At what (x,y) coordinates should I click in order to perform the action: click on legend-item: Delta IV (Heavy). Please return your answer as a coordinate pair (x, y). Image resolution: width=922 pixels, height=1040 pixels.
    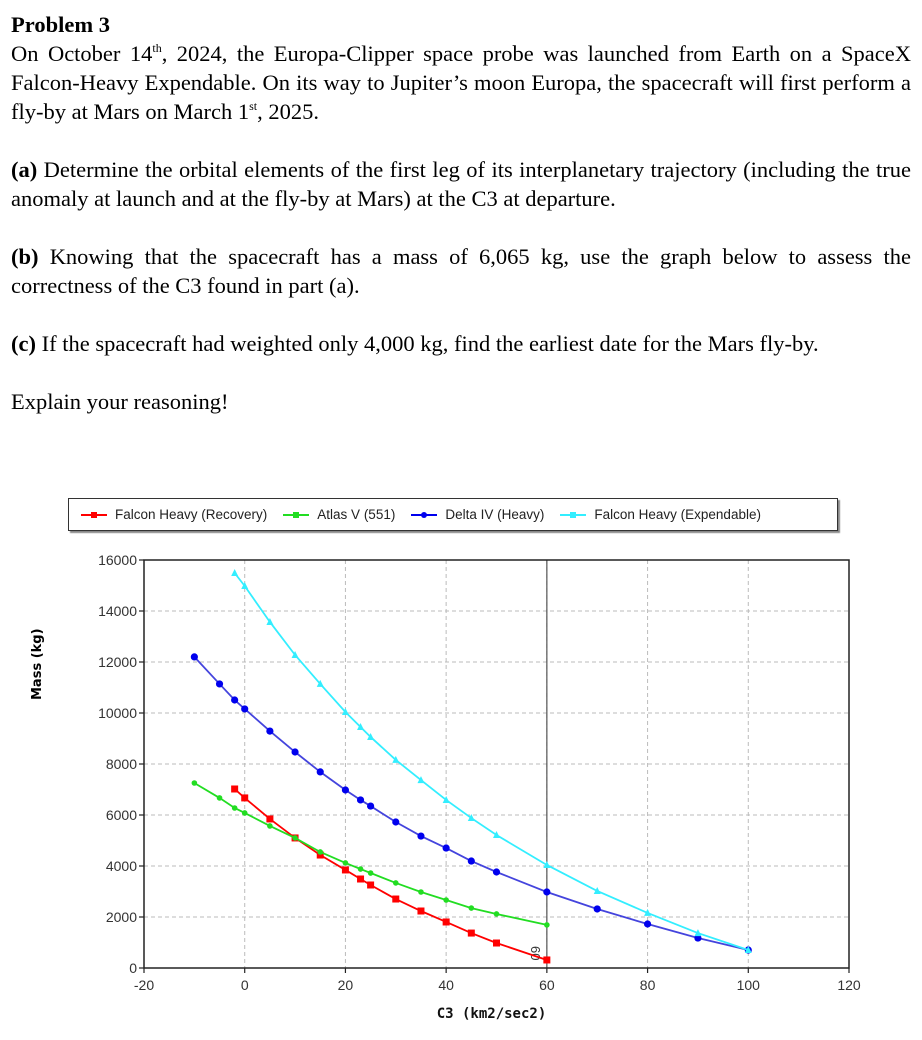
    Looking at the image, I should click on (477, 514).